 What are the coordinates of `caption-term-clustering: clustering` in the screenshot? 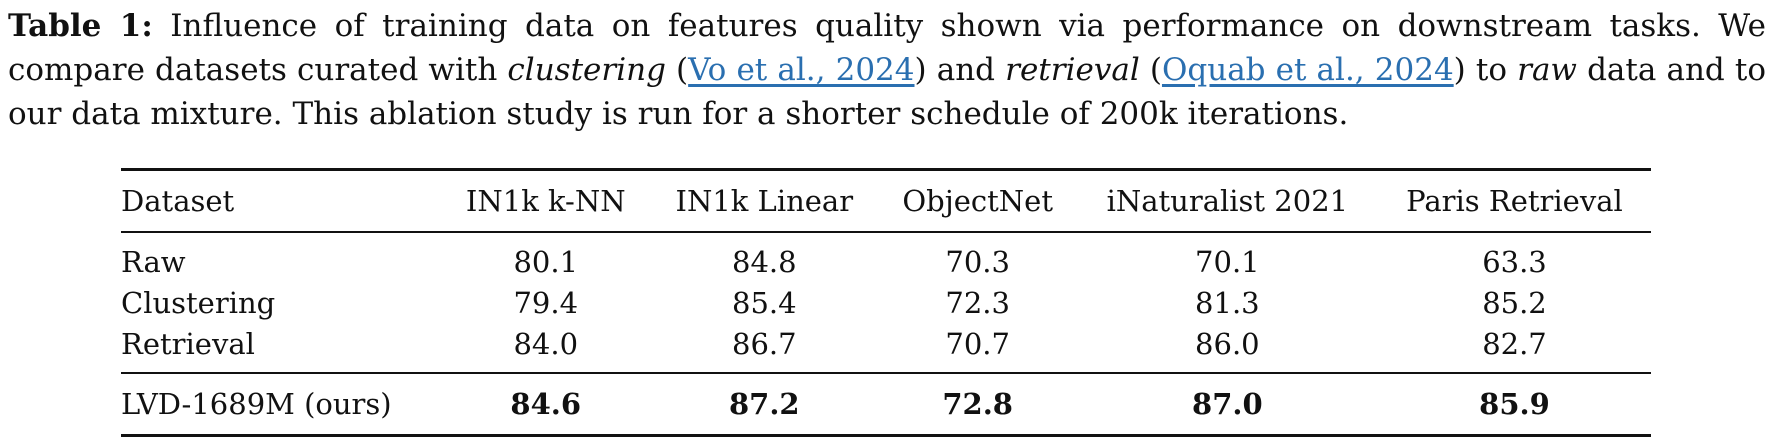 It's located at (586, 70).